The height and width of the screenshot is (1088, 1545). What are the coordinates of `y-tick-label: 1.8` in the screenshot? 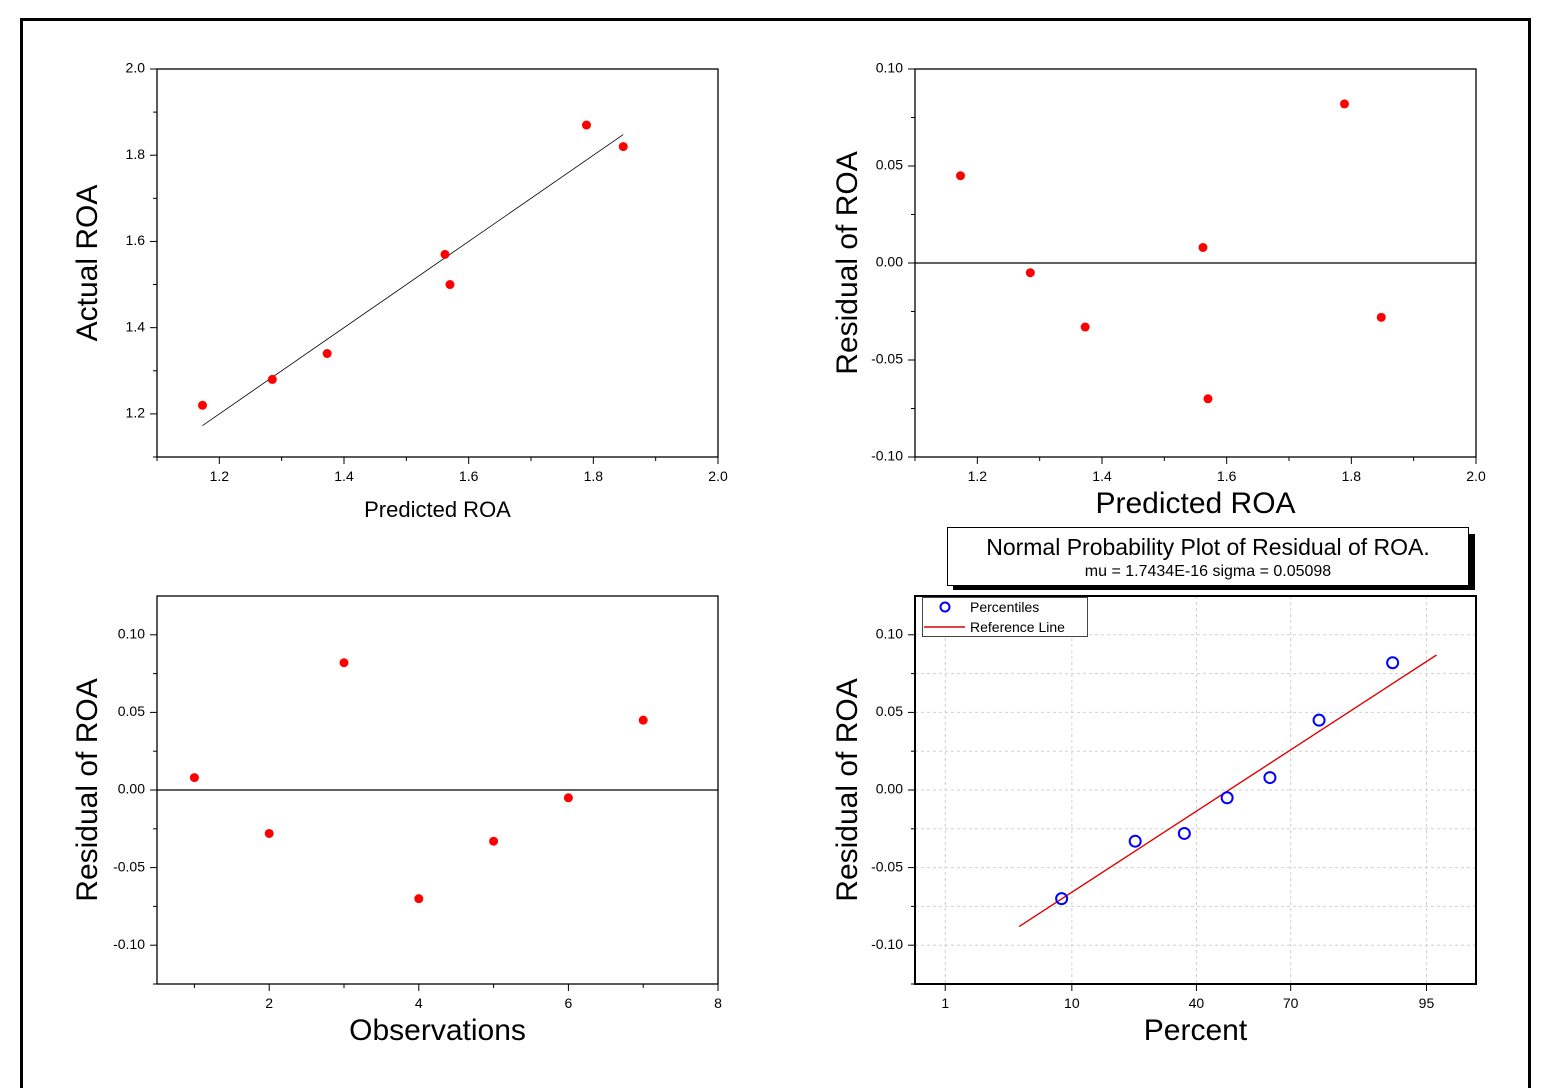 It's located at (136, 154).